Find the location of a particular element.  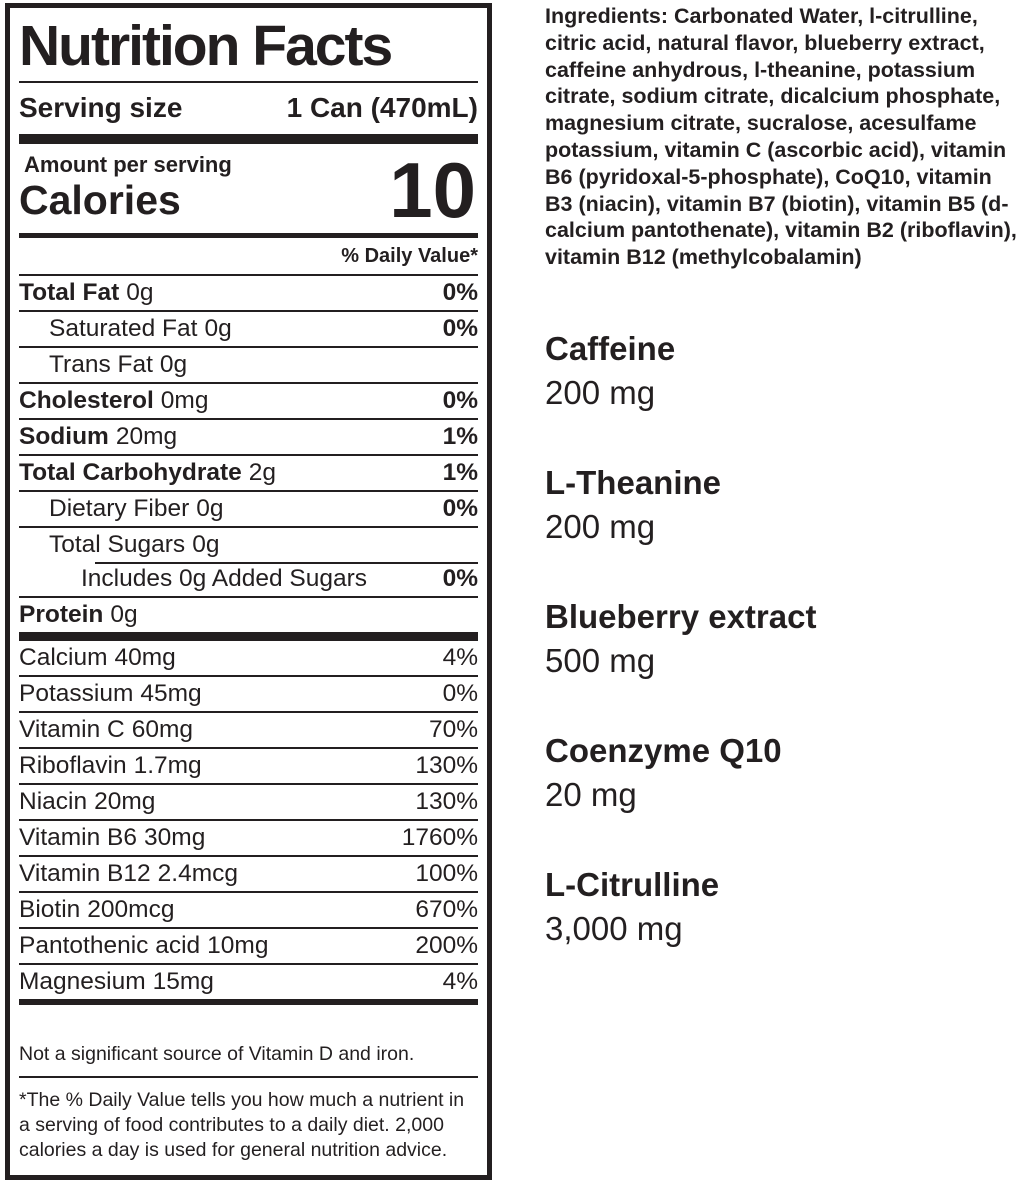

nutrient-row: Cholesterol 0mg 0% is located at coordinates (248, 400).